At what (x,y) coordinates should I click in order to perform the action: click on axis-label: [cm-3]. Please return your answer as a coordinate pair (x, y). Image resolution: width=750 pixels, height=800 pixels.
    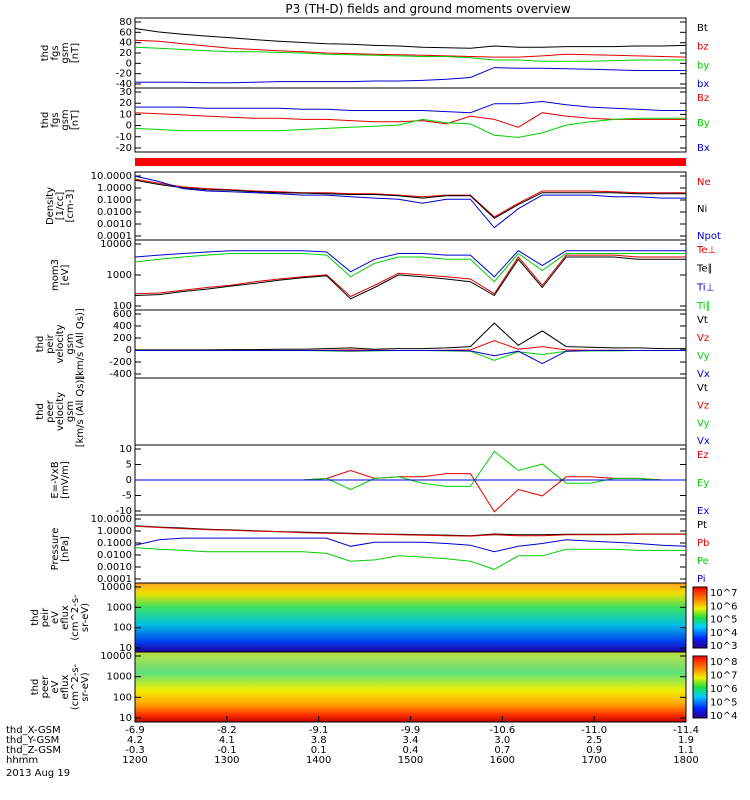
    Looking at the image, I should click on (70, 205).